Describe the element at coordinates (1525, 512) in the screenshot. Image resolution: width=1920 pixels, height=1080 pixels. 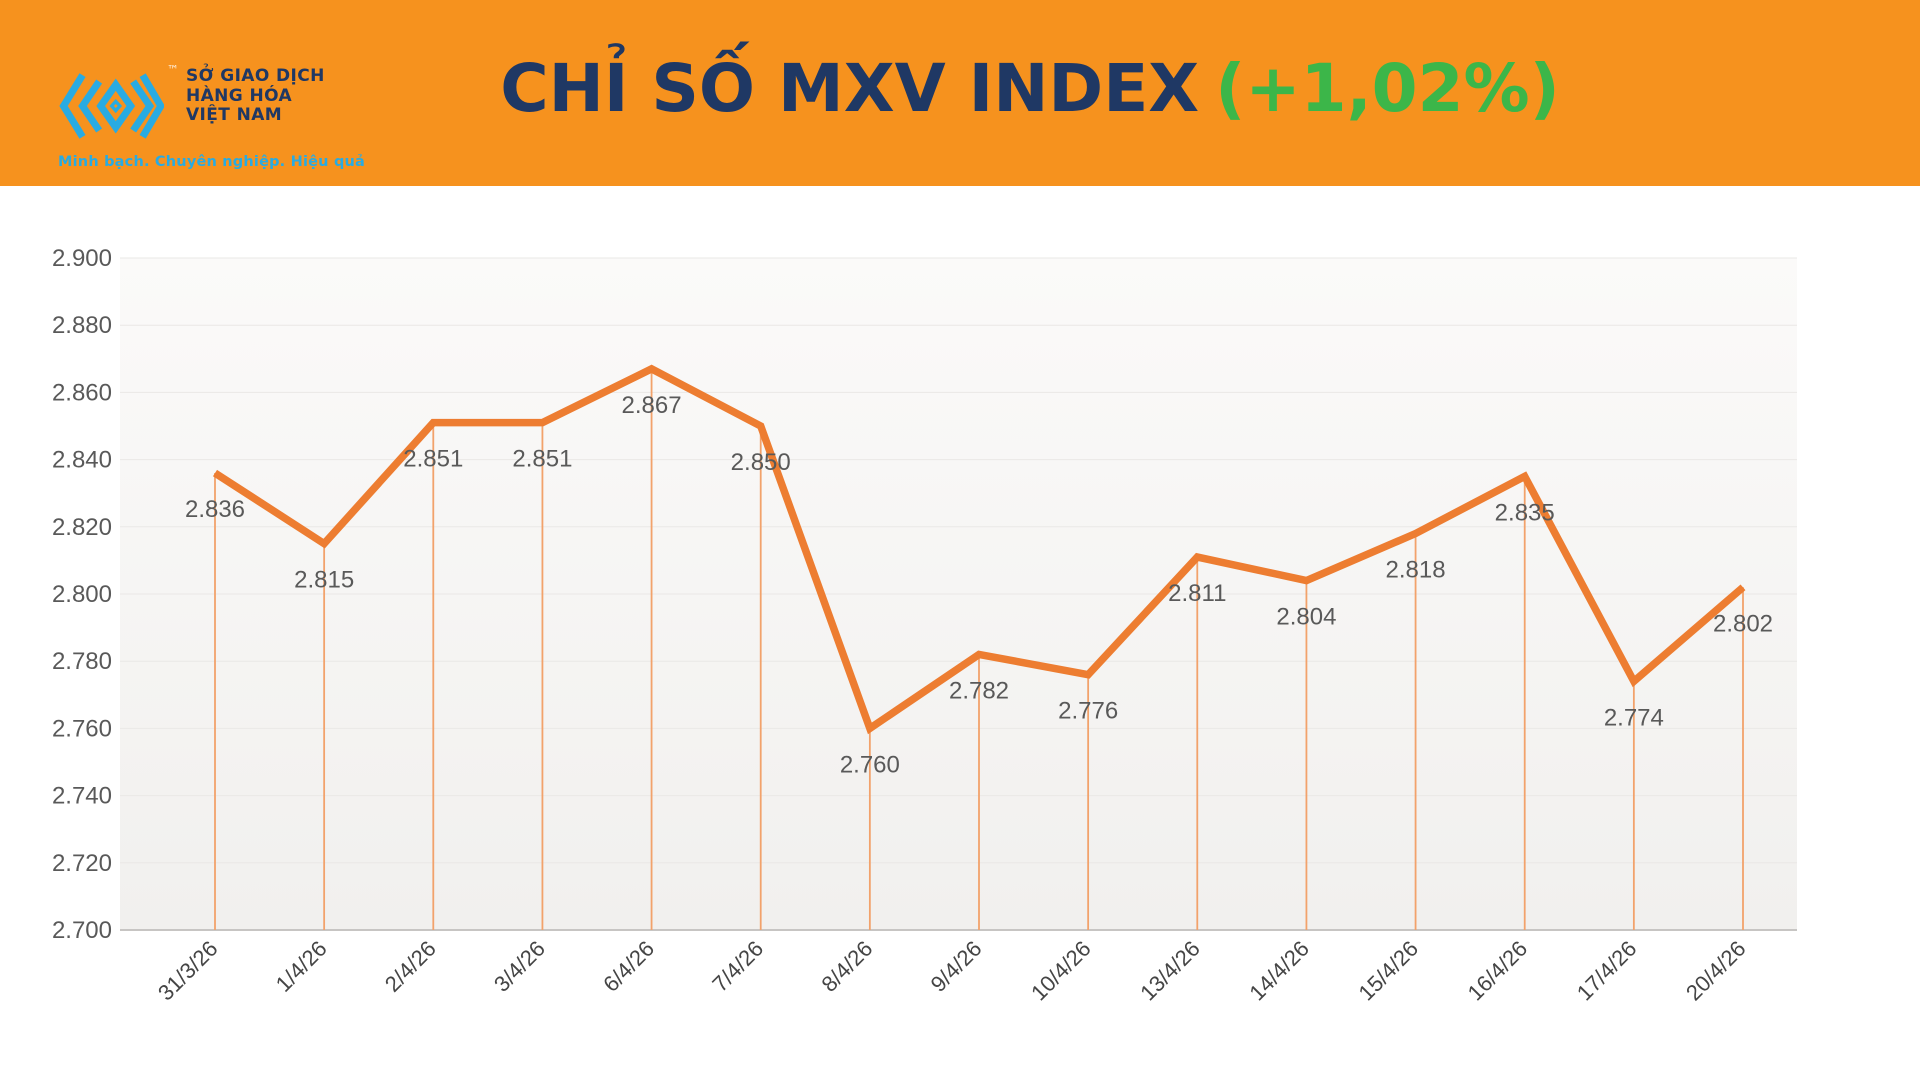
I see `data-point-label: 2.835` at that location.